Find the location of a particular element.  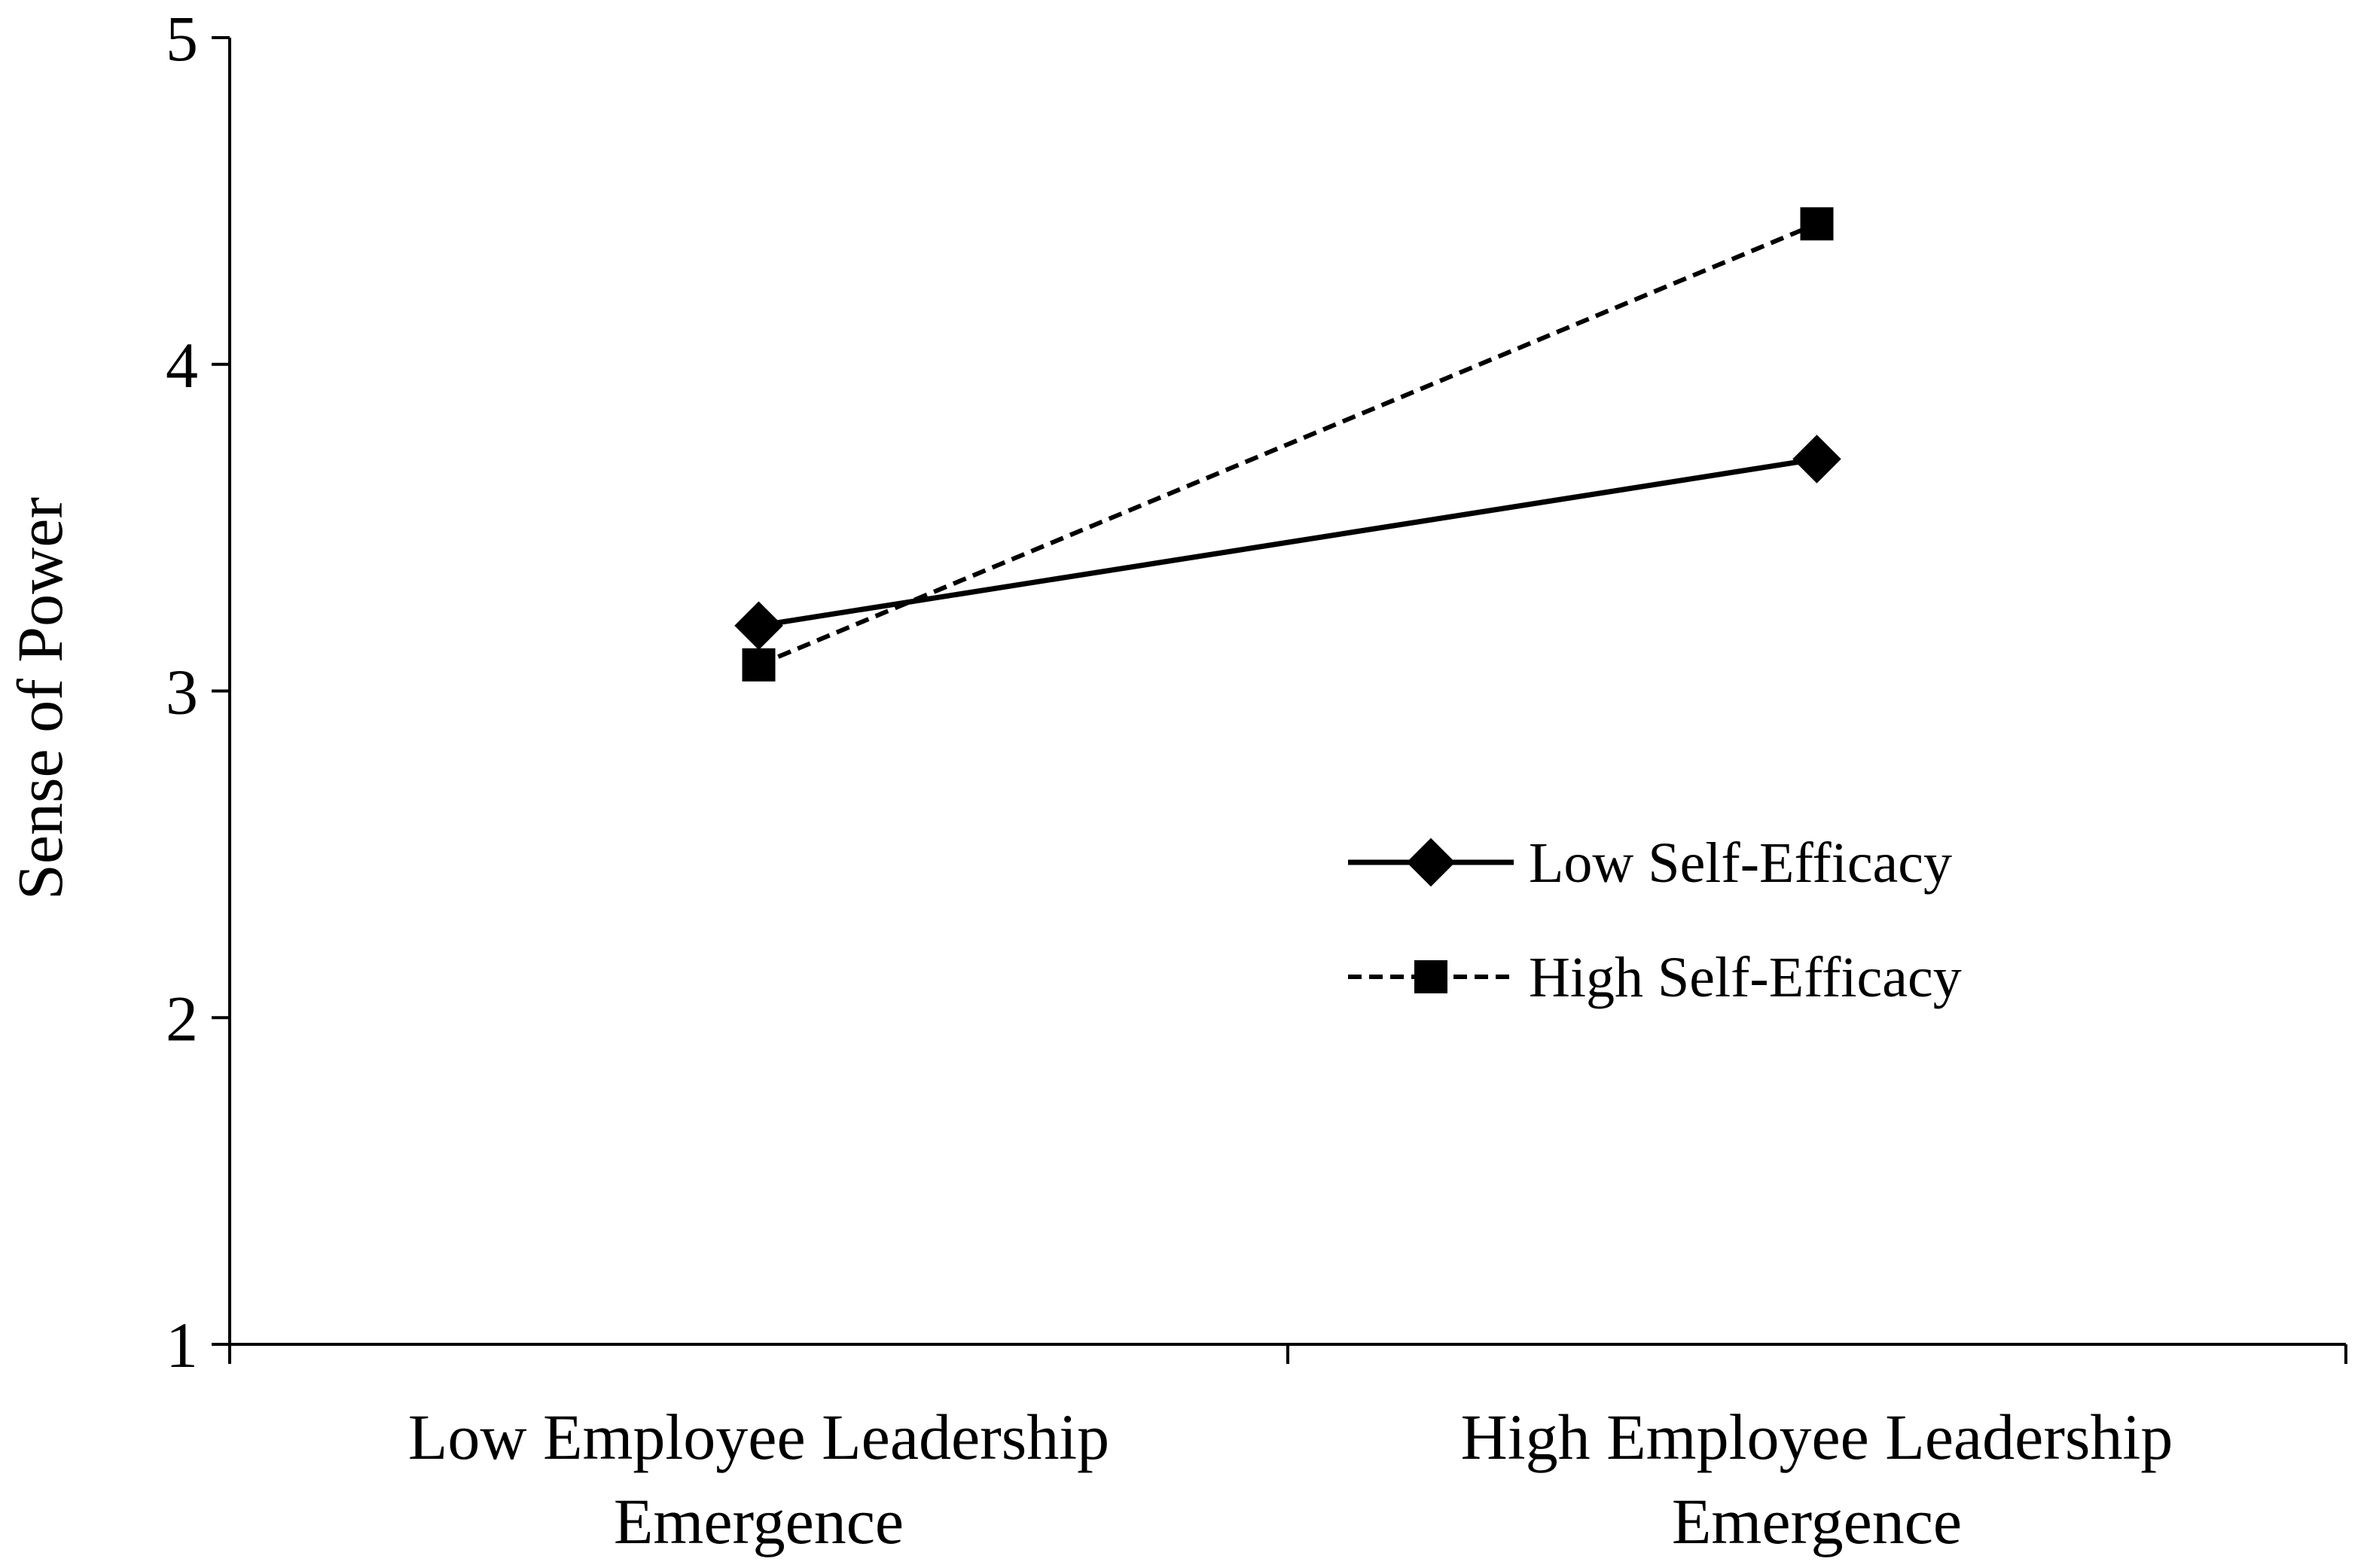

y-axis-title: Sense of Power is located at coordinates (40, 699).